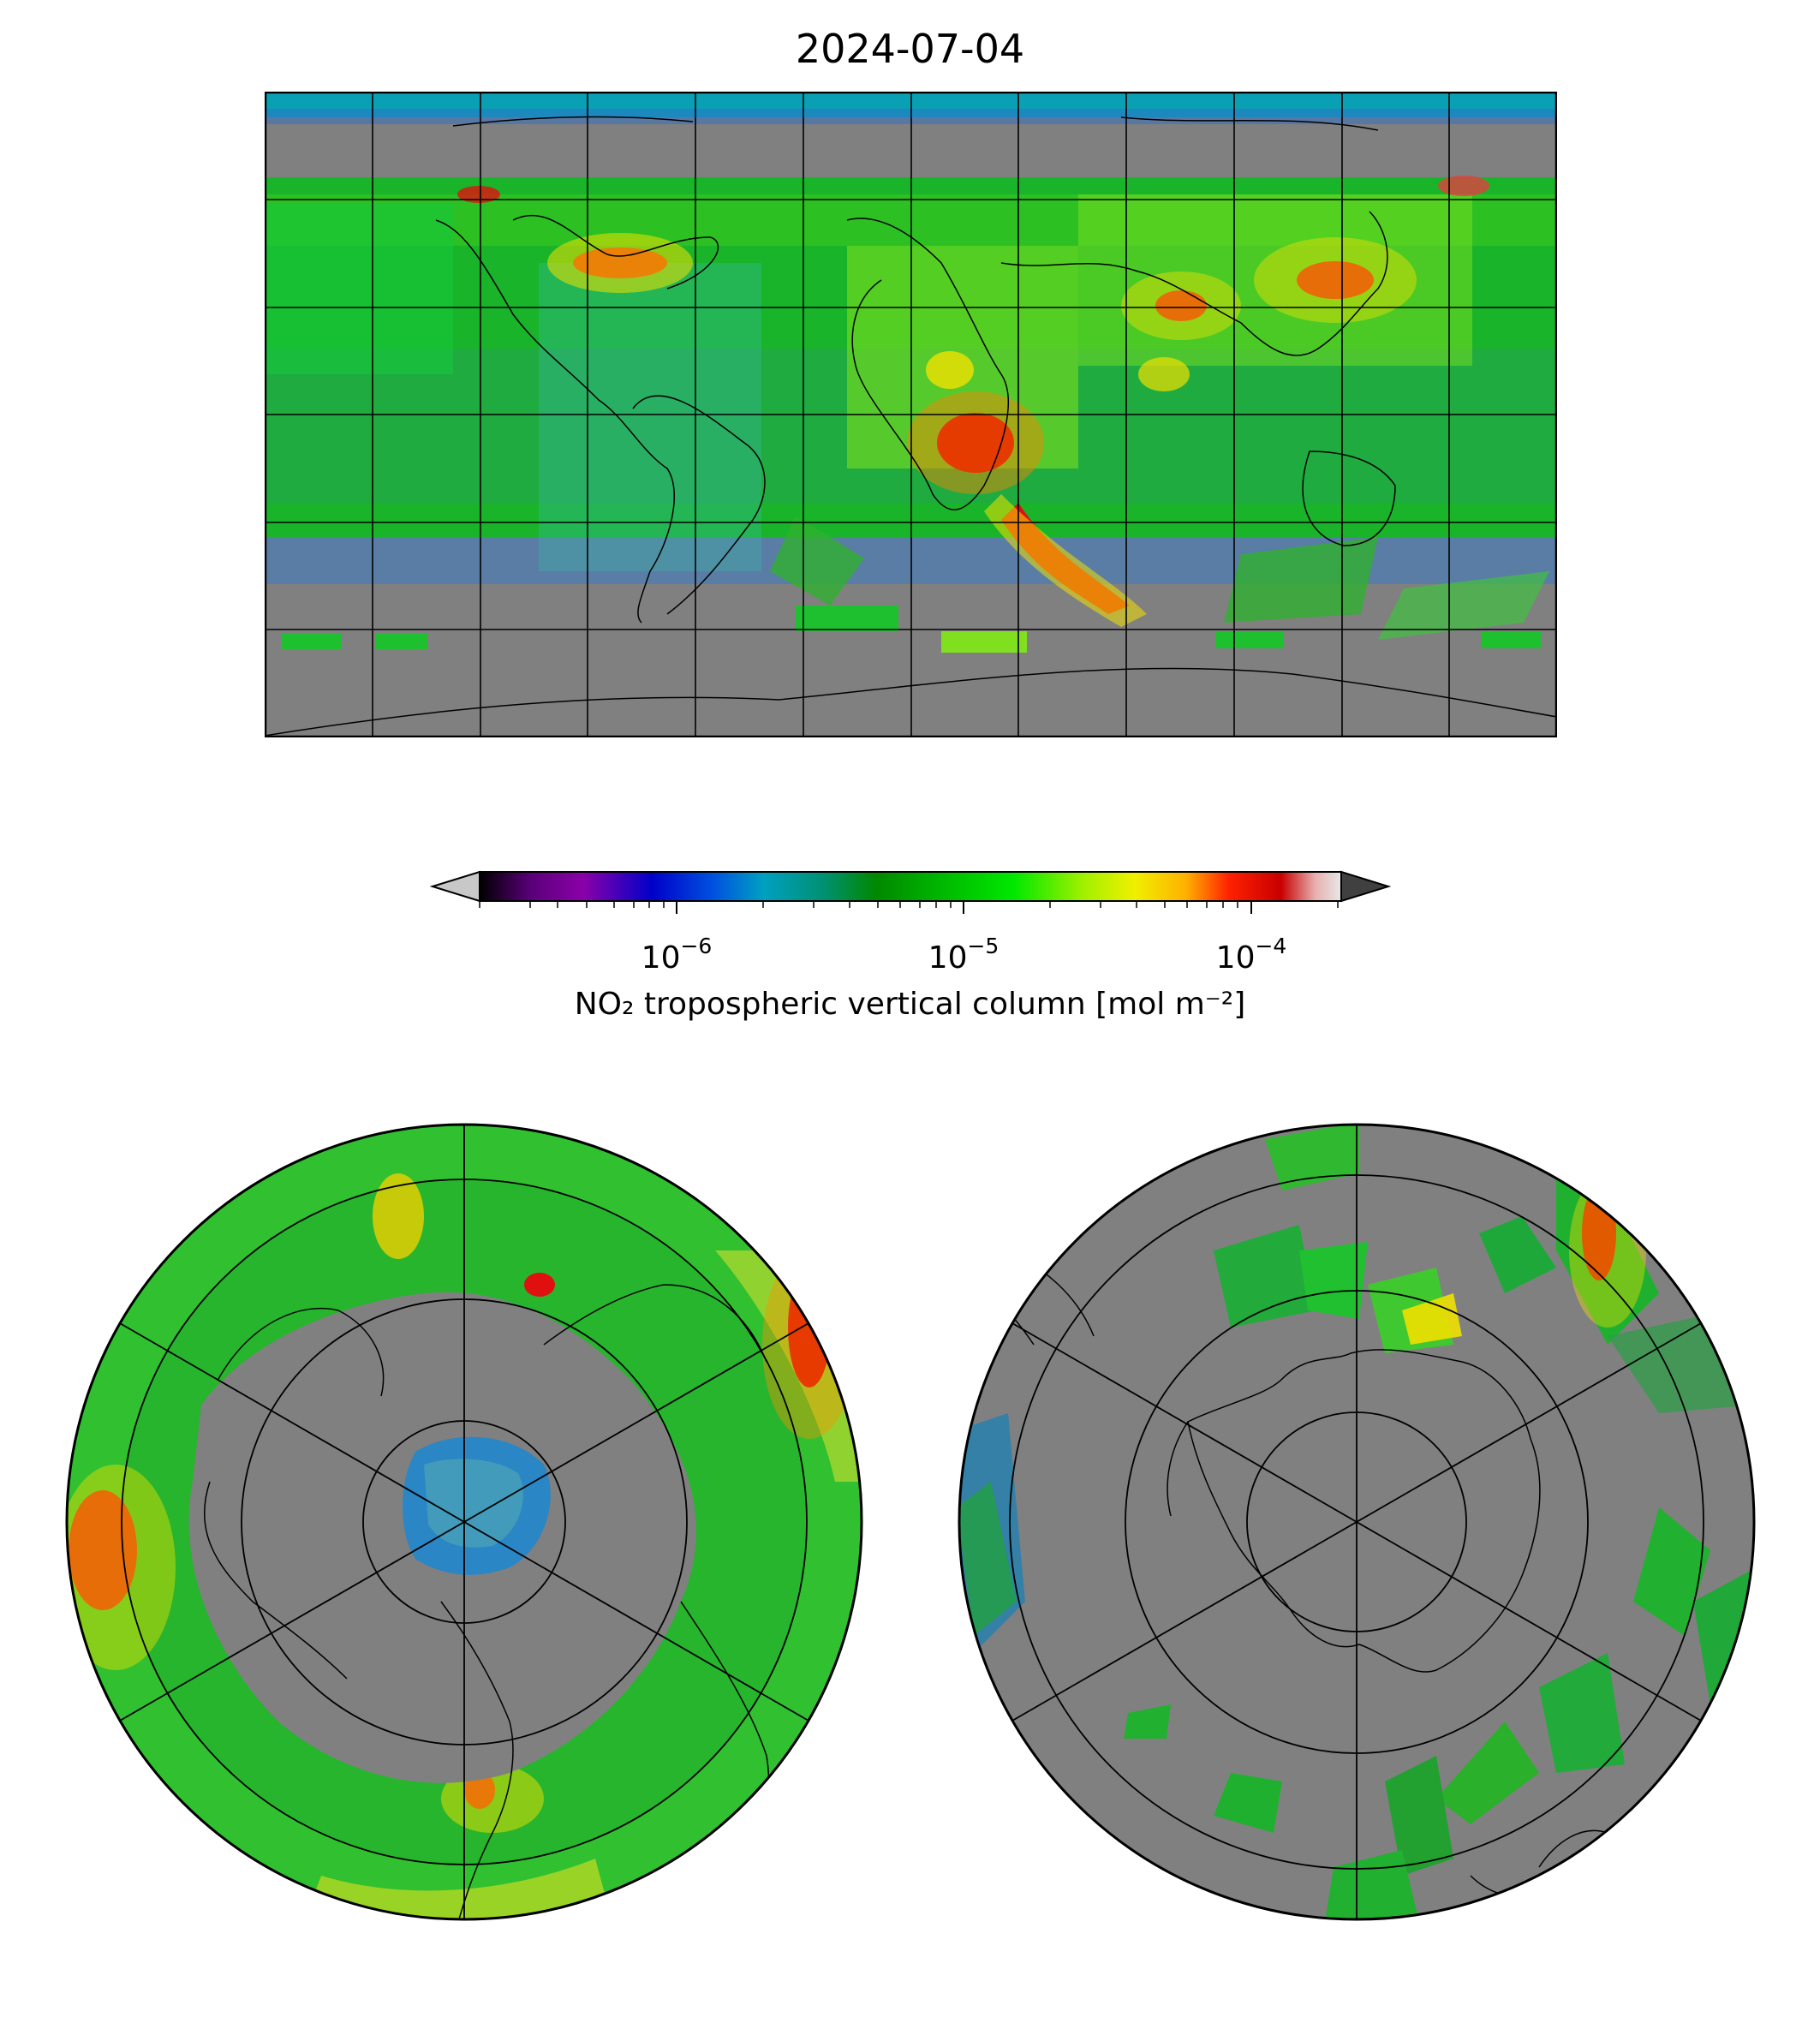 The image size is (1820, 2023). What do you see at coordinates (964, 955) in the screenshot?
I see `colorbar-tick-label: 10⁻⁵` at bounding box center [964, 955].